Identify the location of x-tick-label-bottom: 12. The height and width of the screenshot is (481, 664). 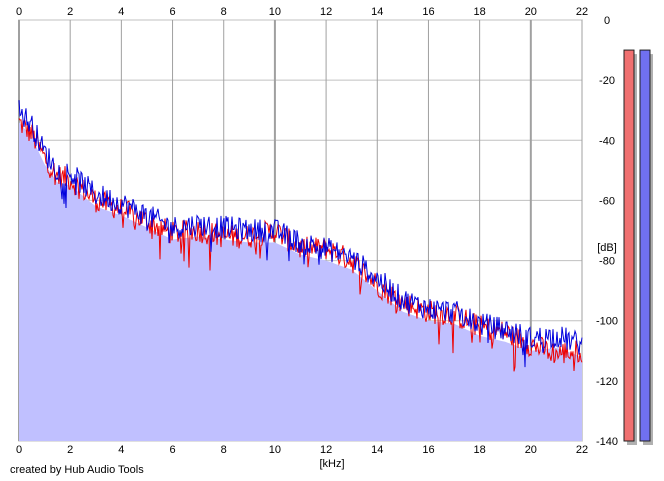
(326, 450).